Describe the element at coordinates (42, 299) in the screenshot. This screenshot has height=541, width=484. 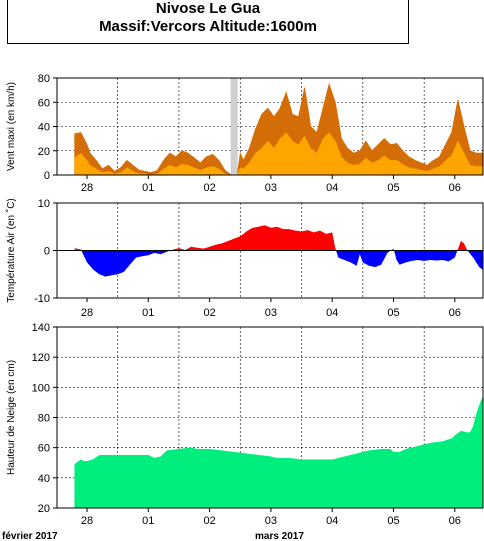
I see `y-tick-label: -10` at that location.